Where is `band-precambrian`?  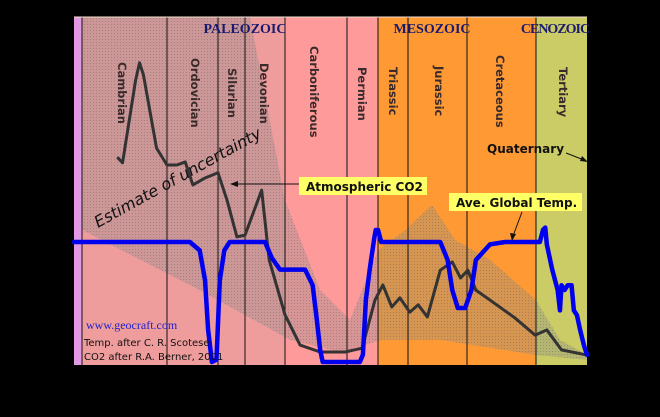
band-precambrian is located at coordinates (78, 191).